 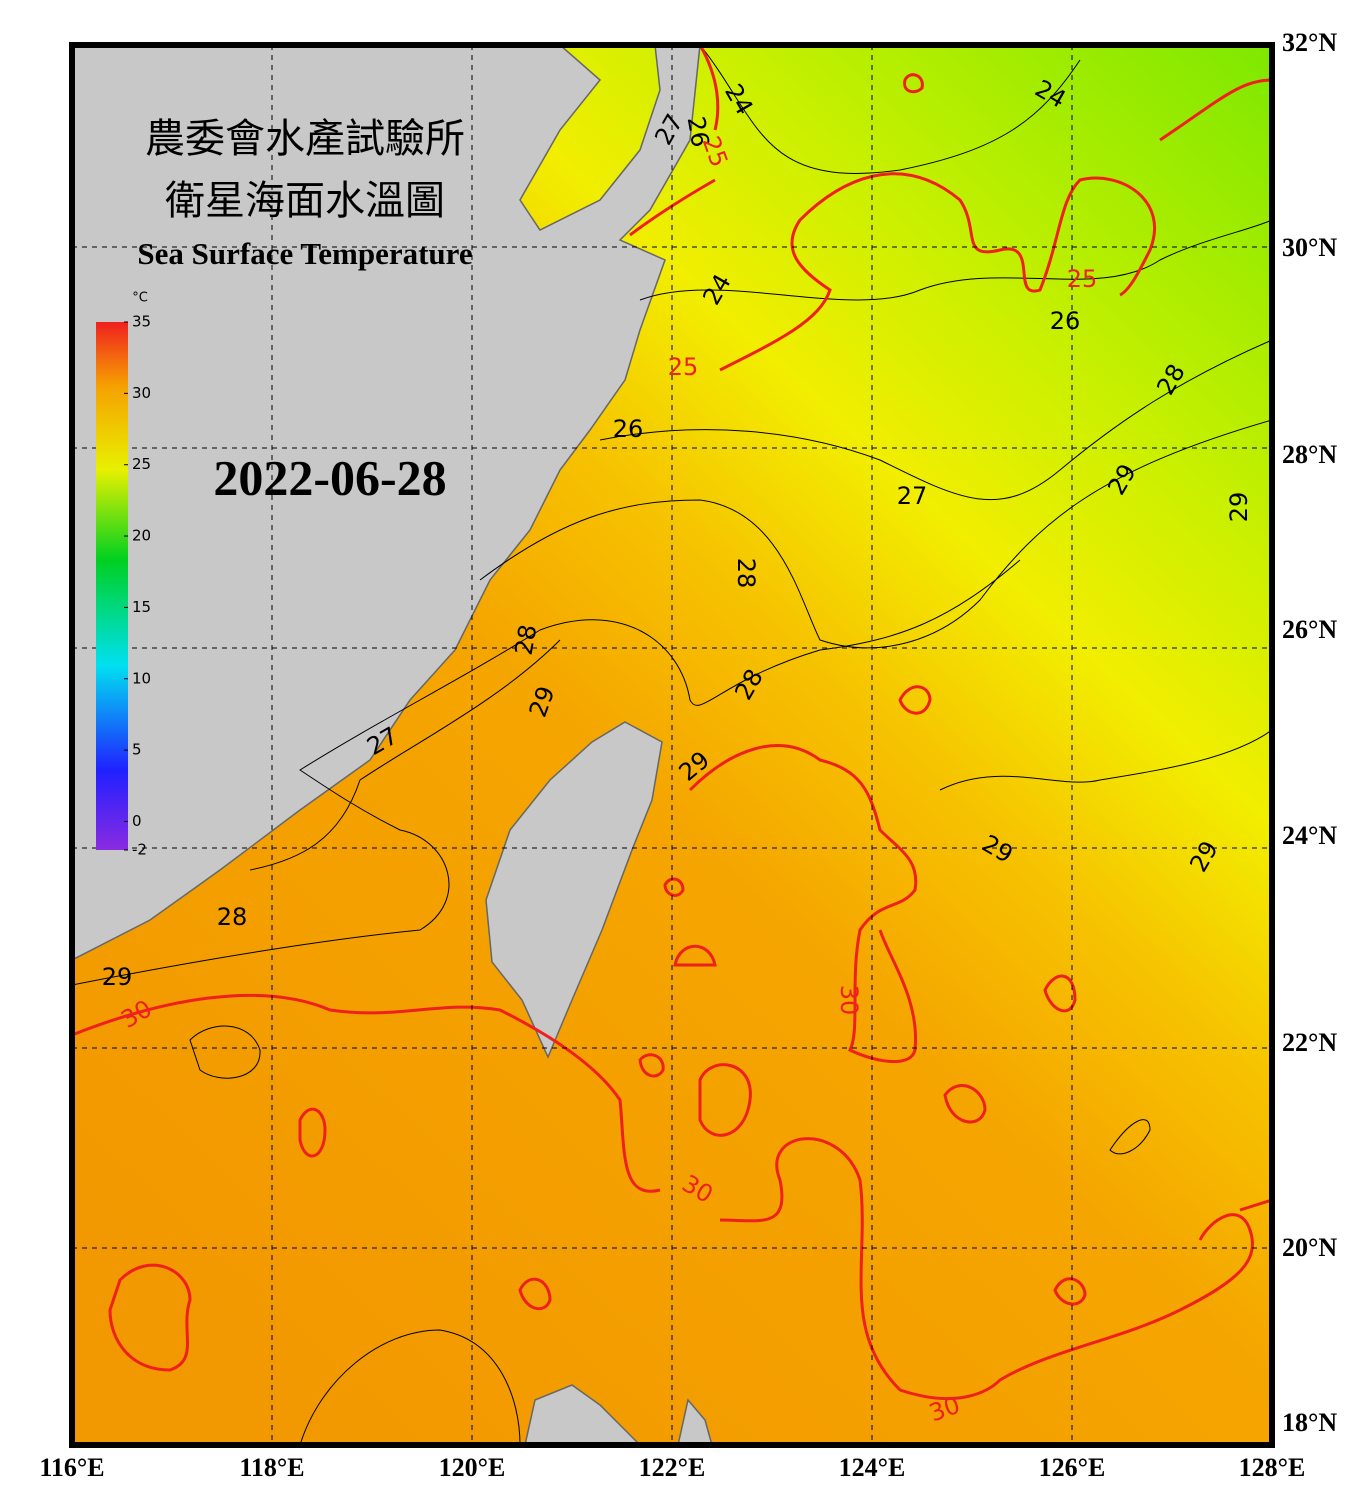 I want to click on lon-label: 116°E, so click(x=71, y=1467).